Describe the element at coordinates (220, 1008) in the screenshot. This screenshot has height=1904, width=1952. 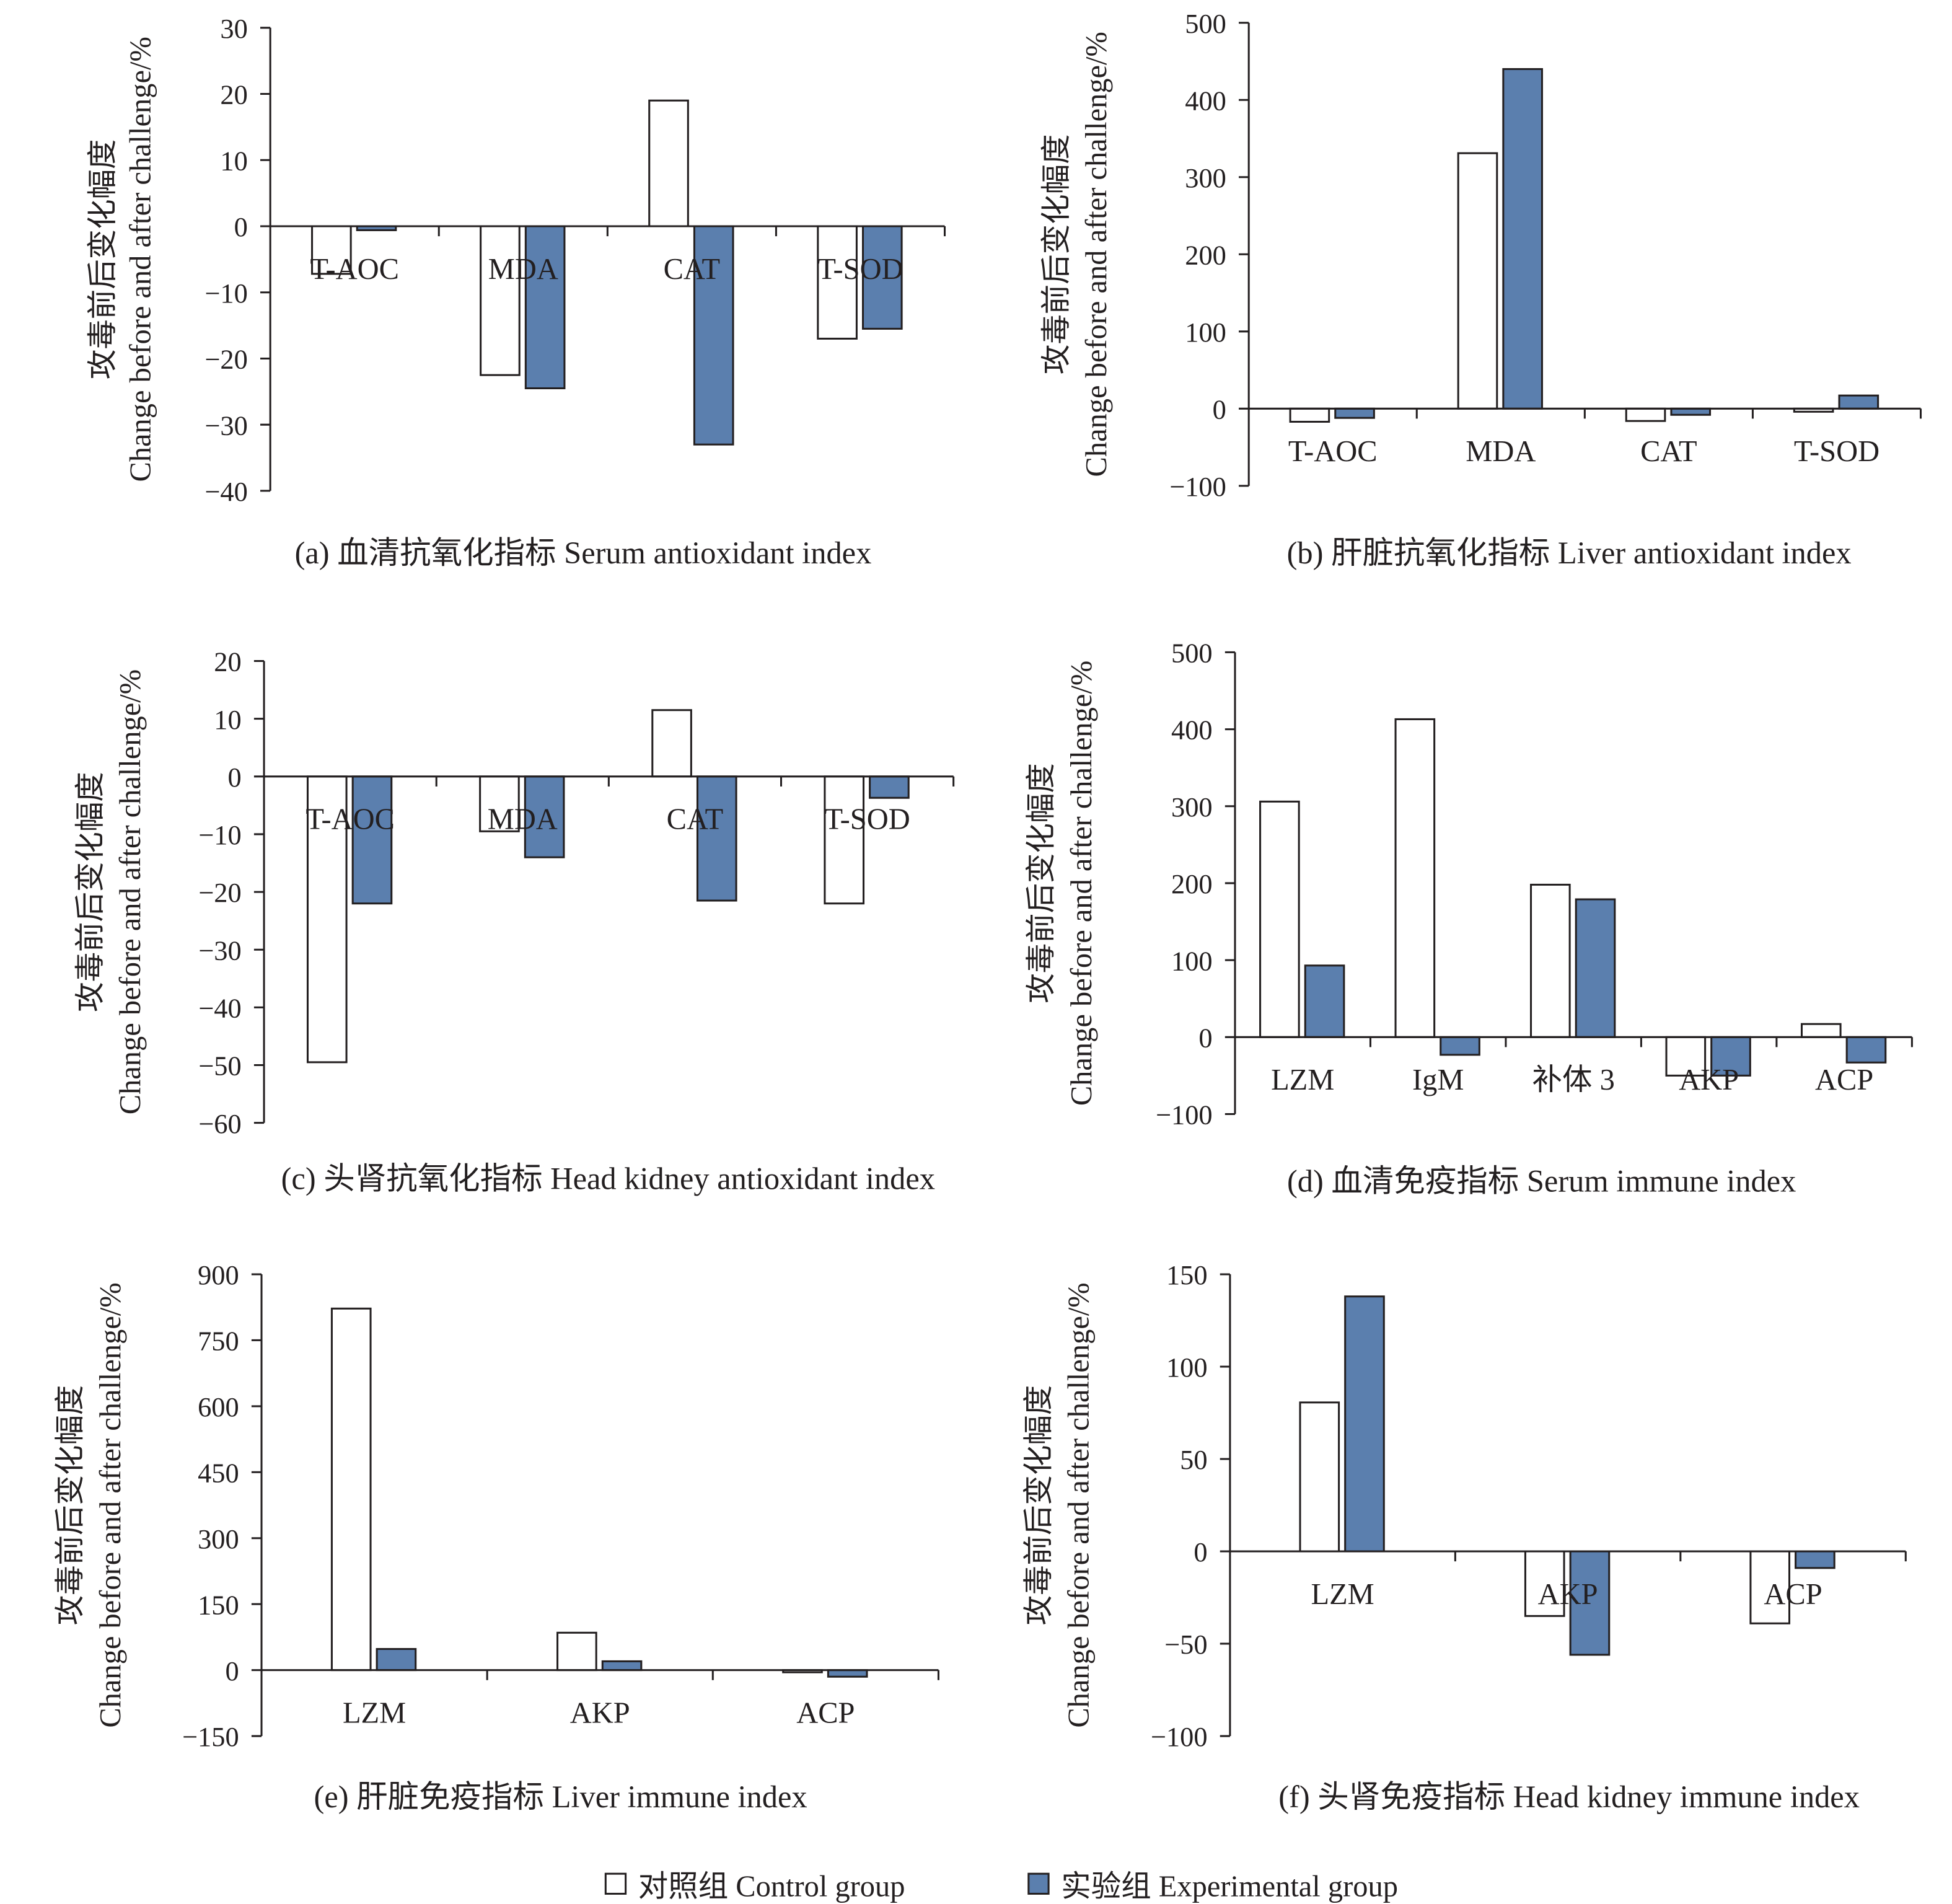
I see `y-tick-label: −40` at that location.